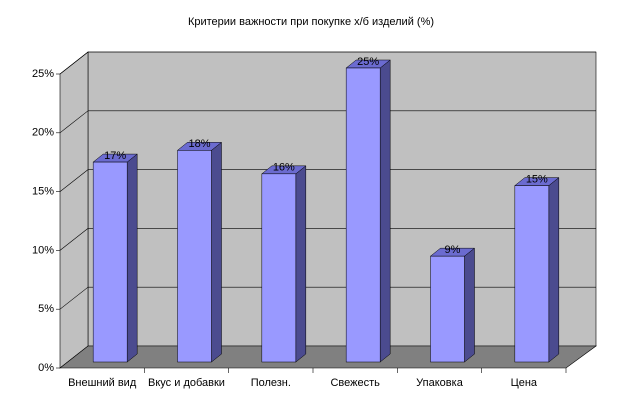 Image resolution: width=623 pixels, height=410 pixels. Describe the element at coordinates (102, 383) in the screenshot. I see `x-tick-label: Внешний вид` at that location.